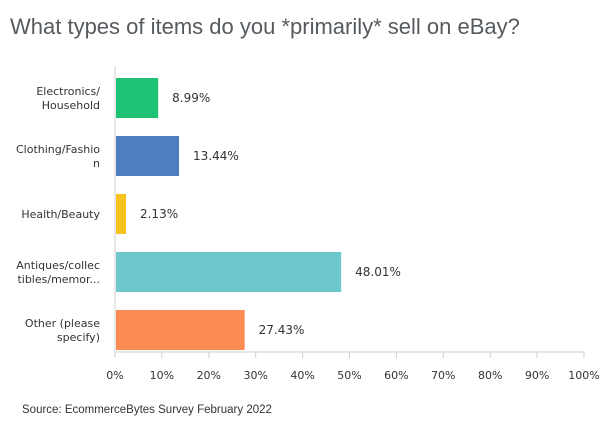 This screenshot has width=610, height=436. I want to click on data-label: 27.43%, so click(282, 330).